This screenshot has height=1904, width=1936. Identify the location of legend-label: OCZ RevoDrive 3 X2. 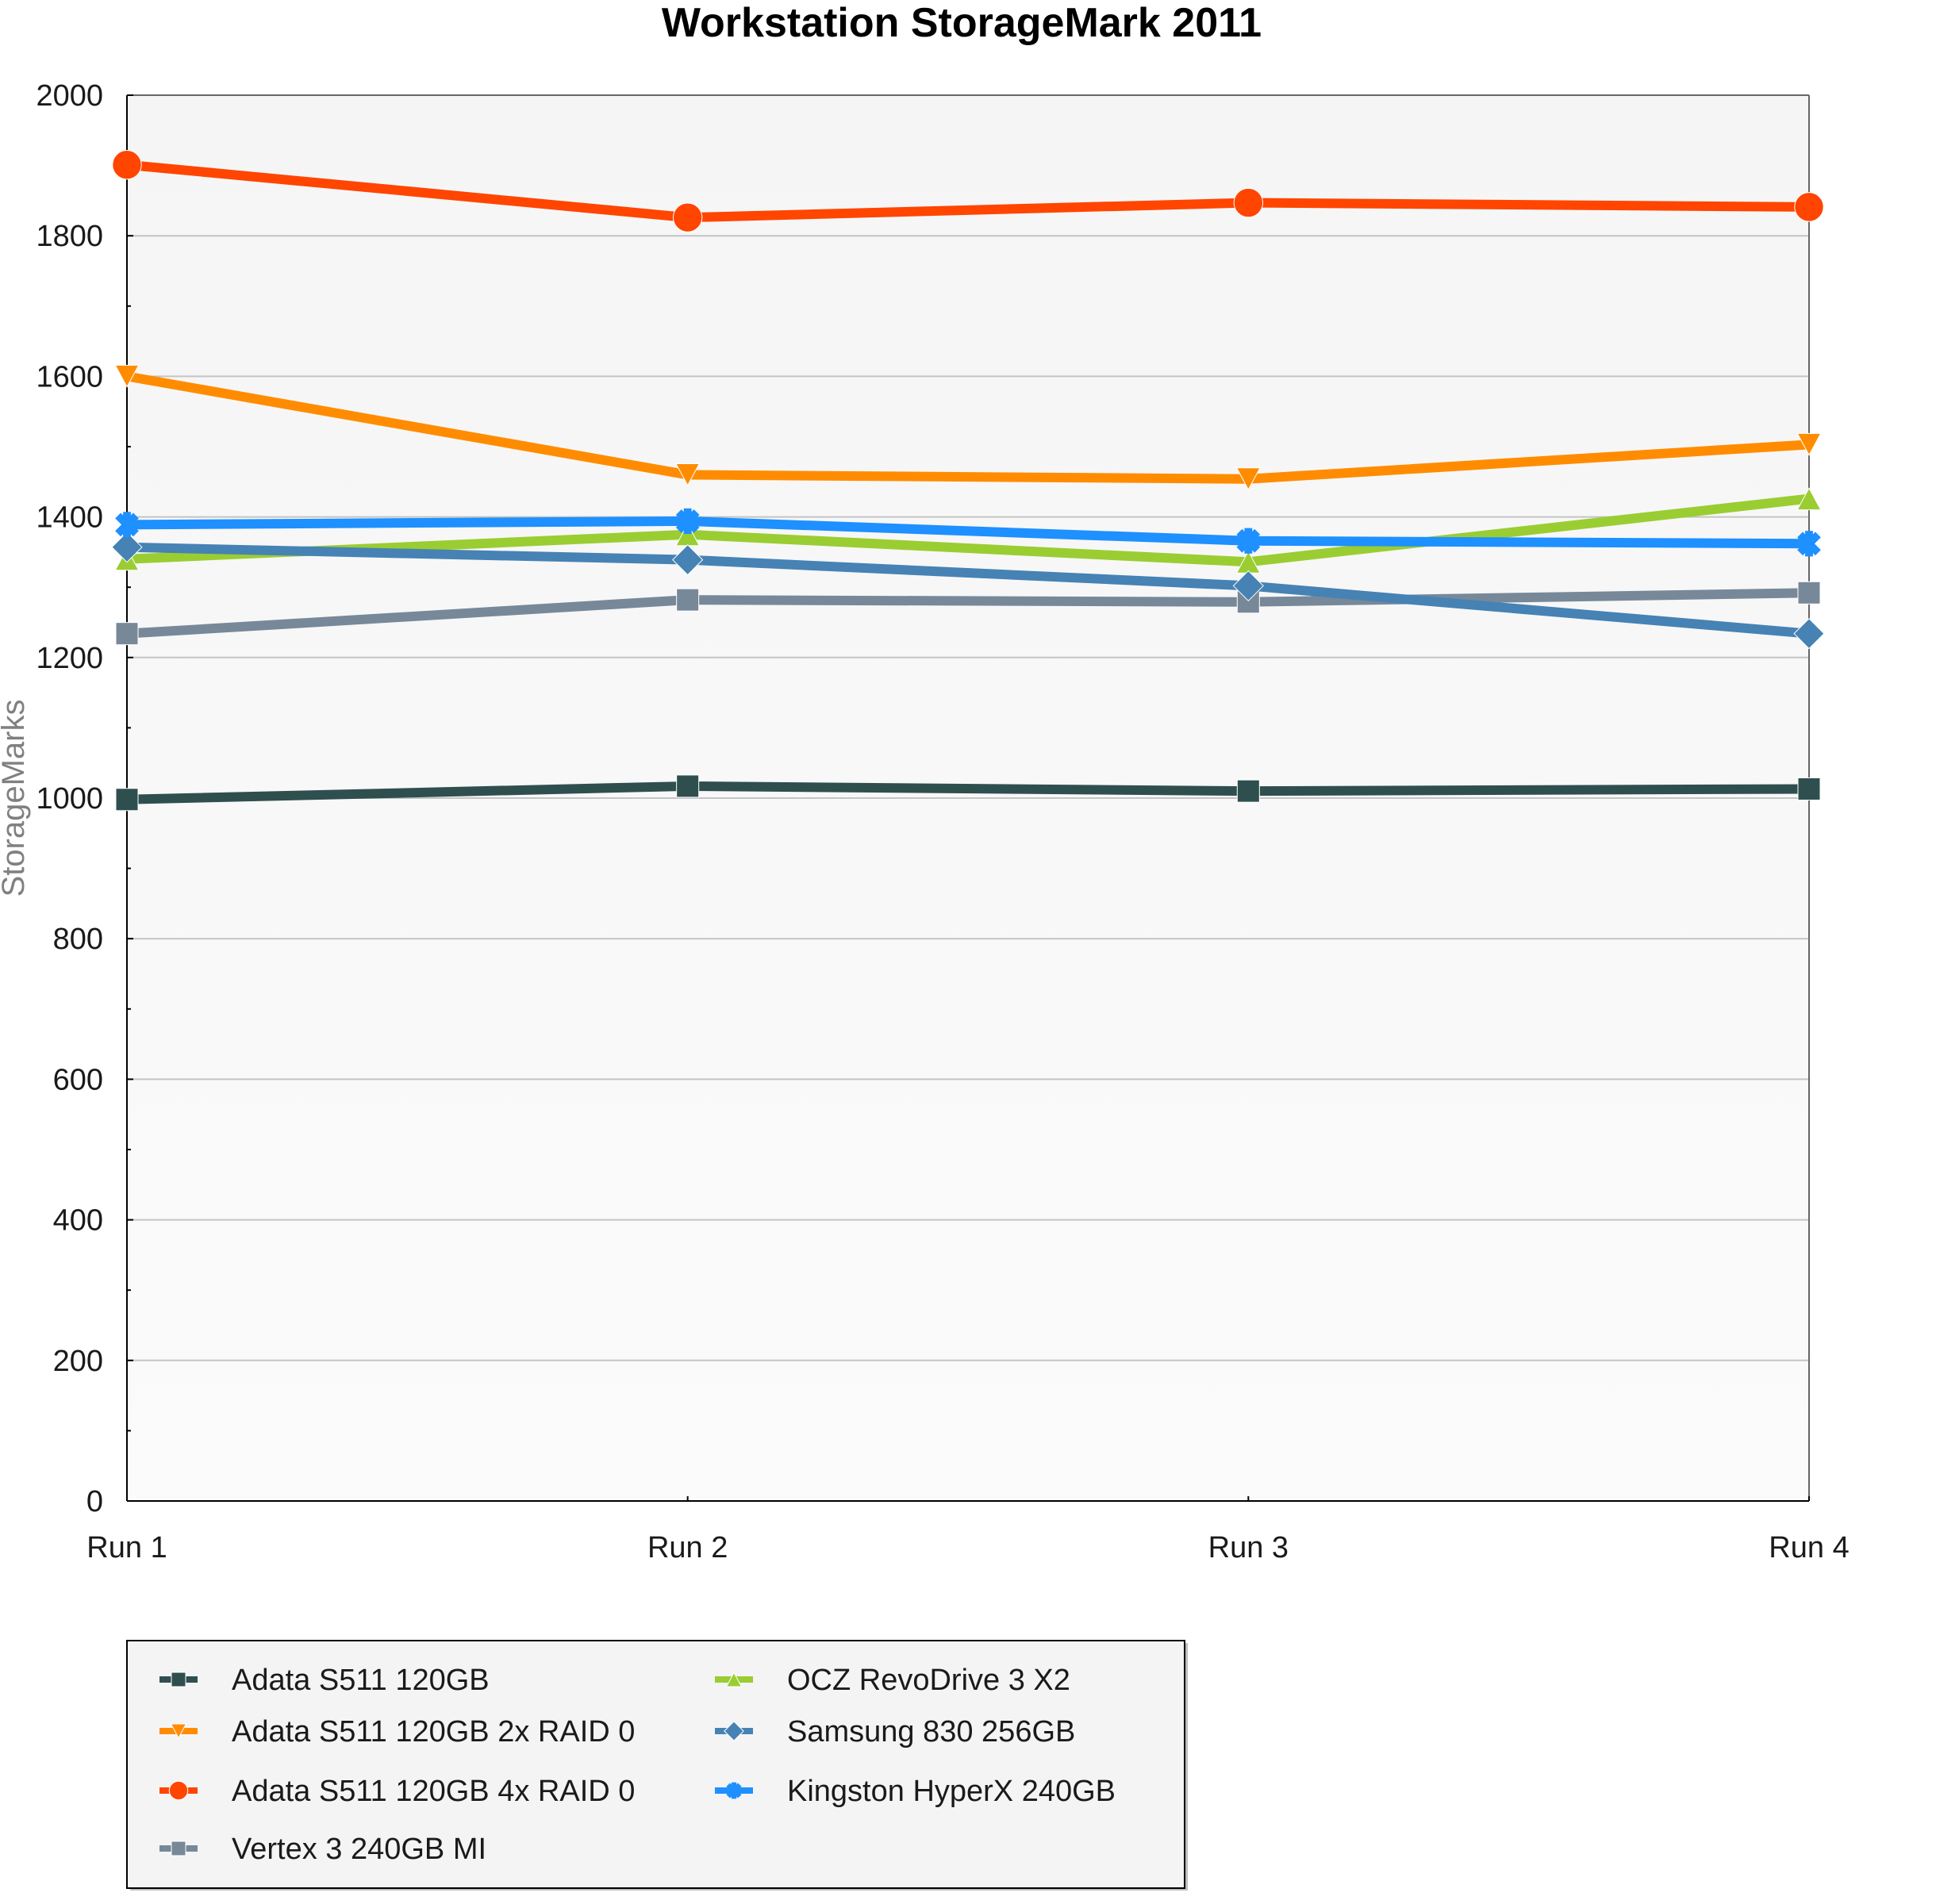
(928, 1680).